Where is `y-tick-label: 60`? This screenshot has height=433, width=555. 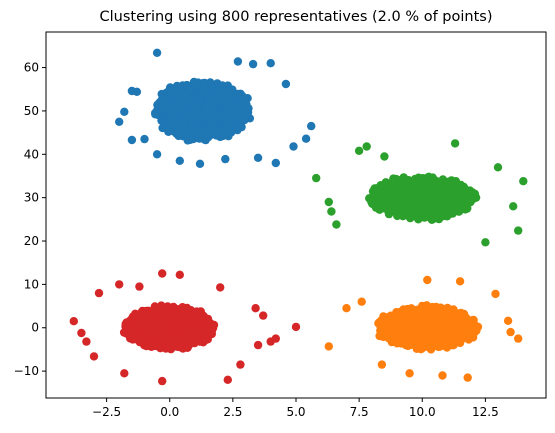
y-tick-label: 60 is located at coordinates (31, 68).